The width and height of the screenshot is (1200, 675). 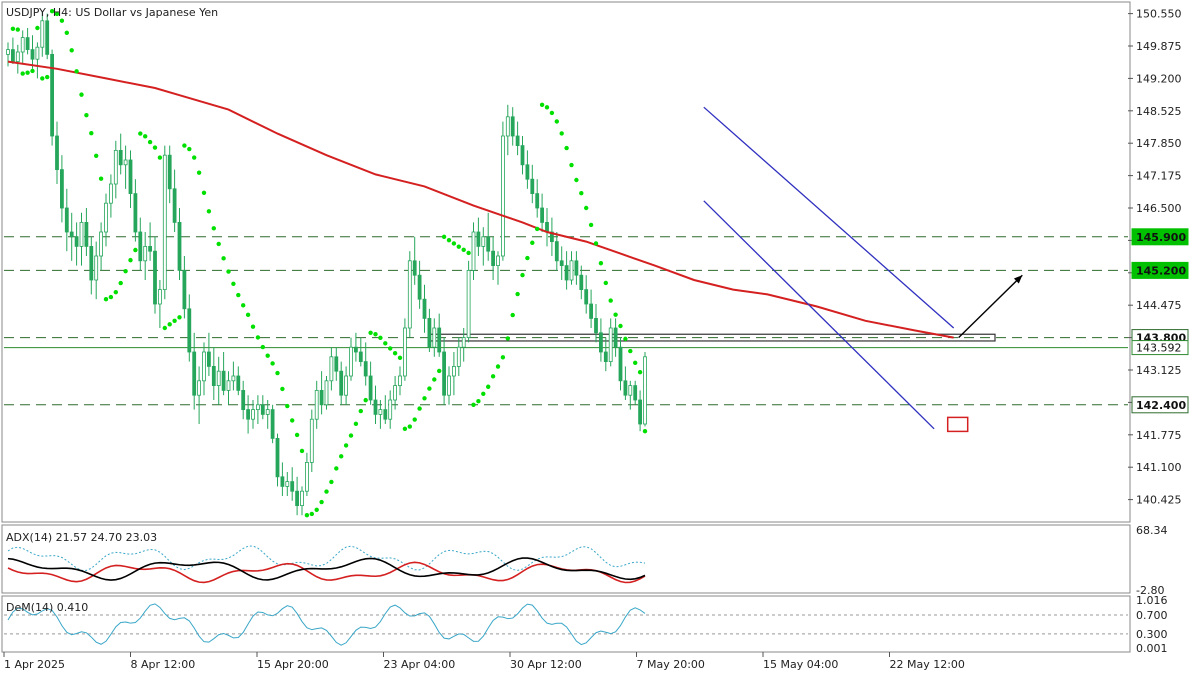 I want to click on adx-plus-di, so click(x=326, y=558).